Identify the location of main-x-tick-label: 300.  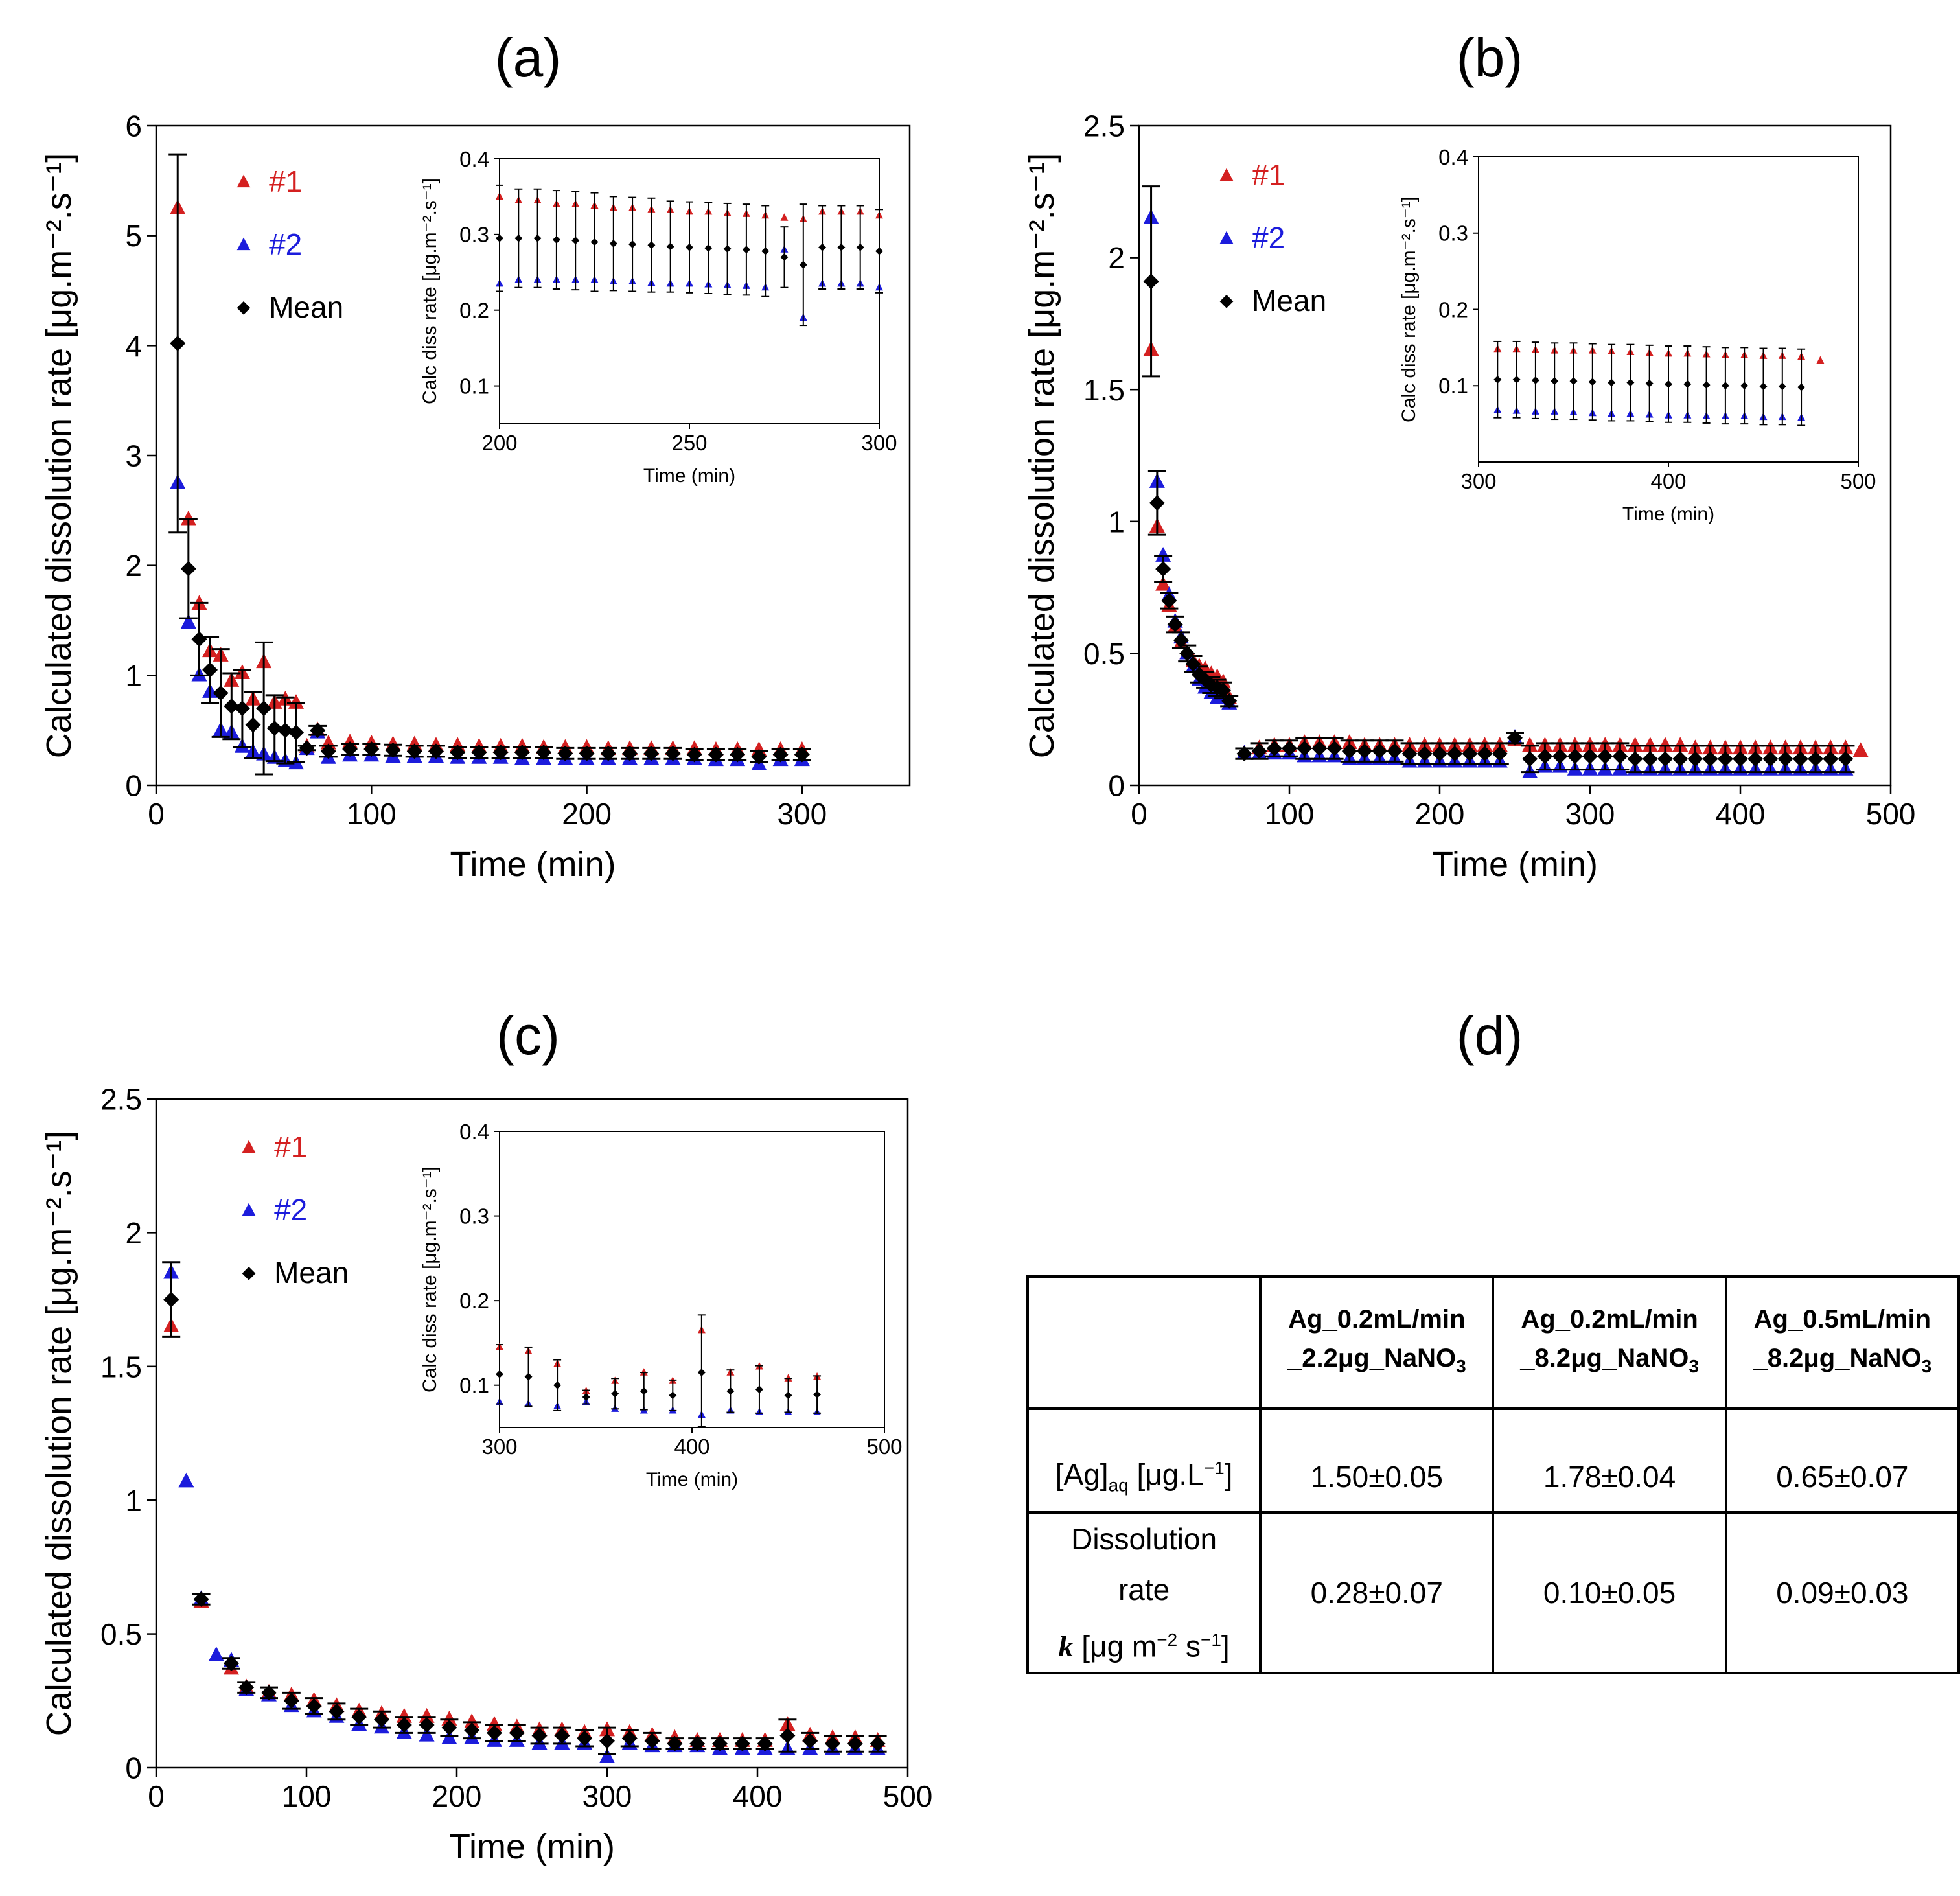
(802, 814).